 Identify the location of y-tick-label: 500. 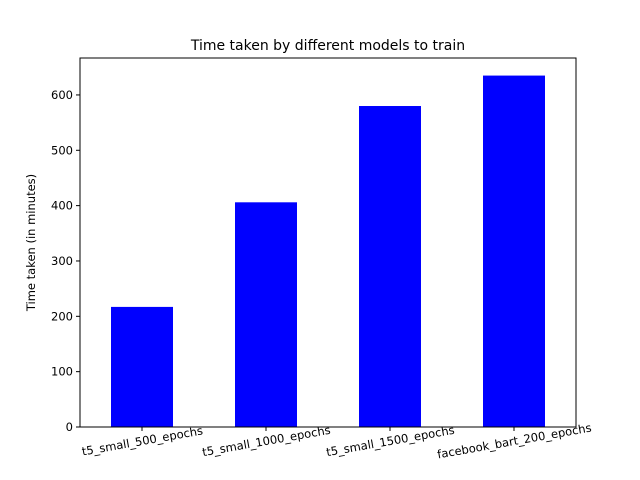
(62, 150).